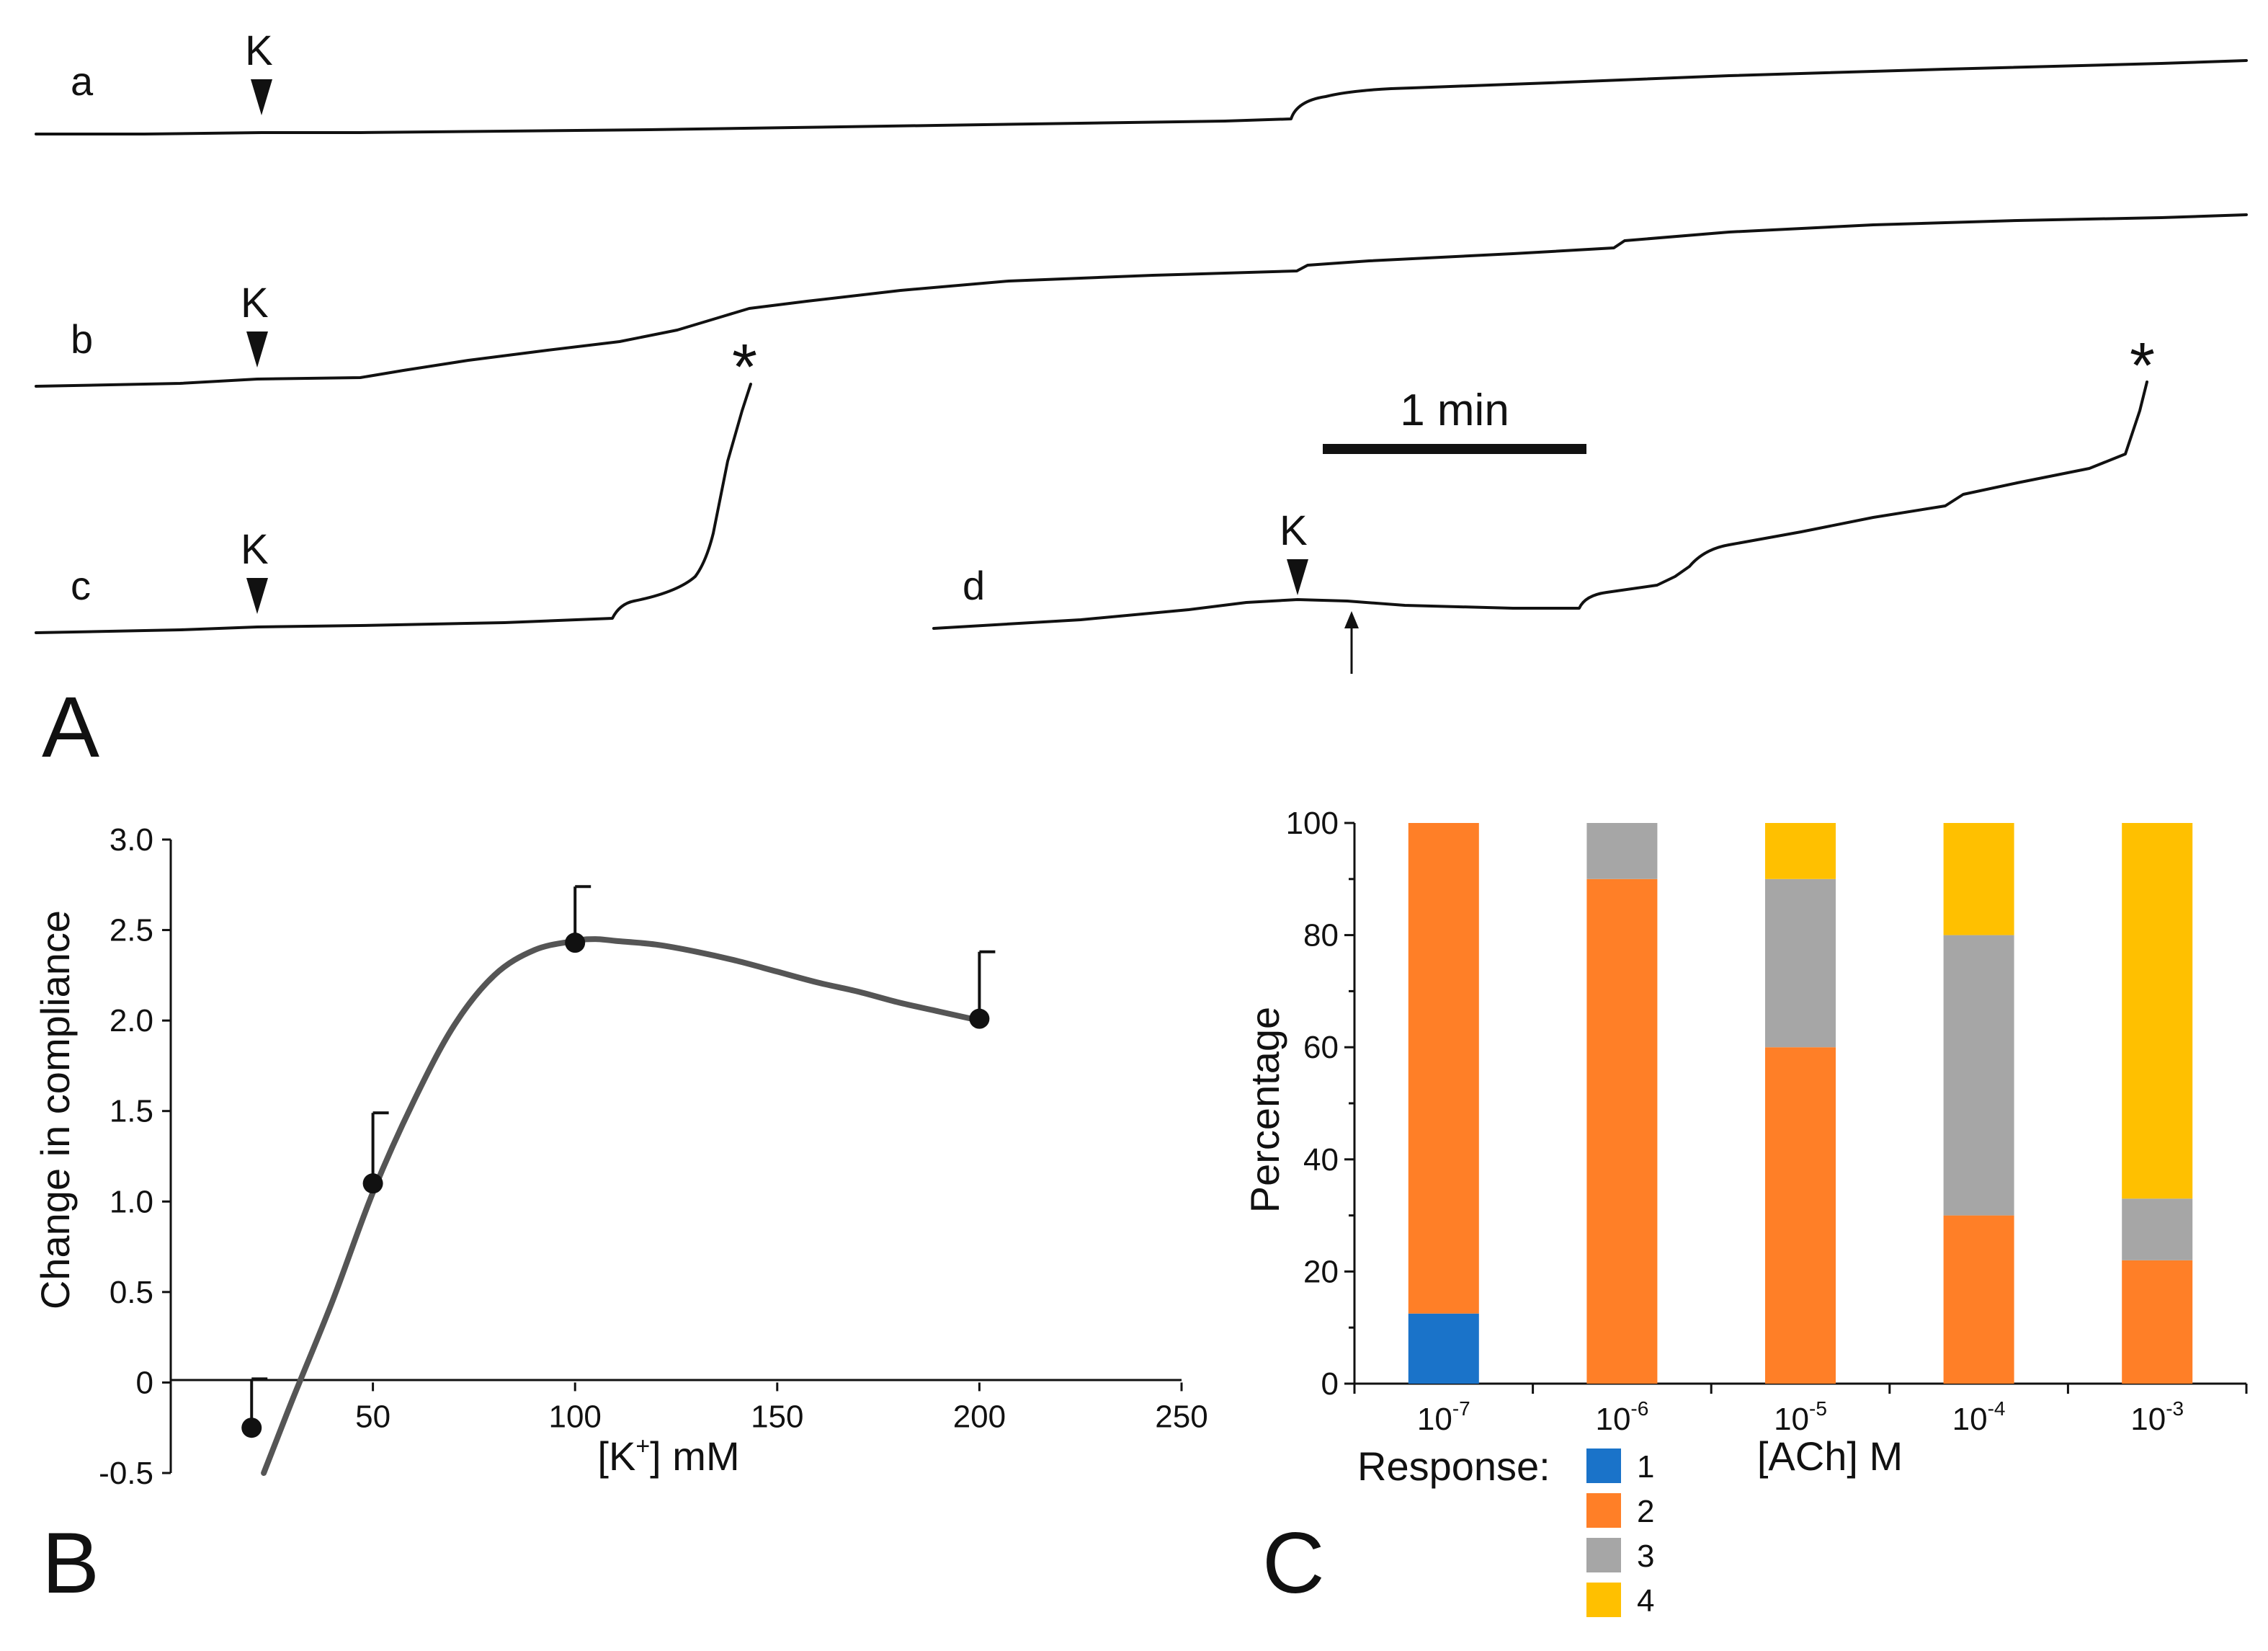  Describe the element at coordinates (131, 930) in the screenshot. I see `b-y-tick-label: 2.5` at that location.